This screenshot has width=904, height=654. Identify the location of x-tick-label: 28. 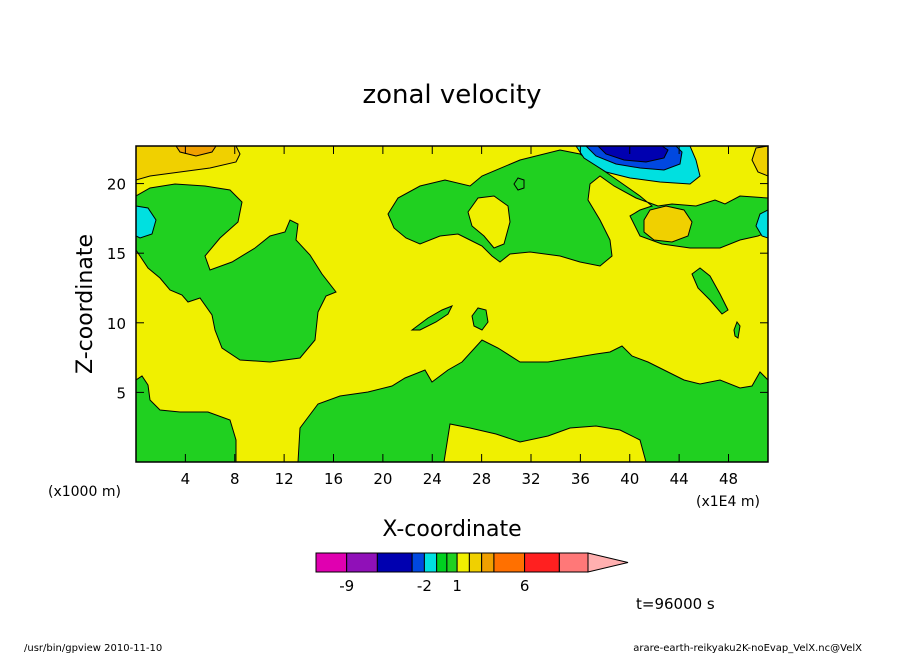
(481, 479).